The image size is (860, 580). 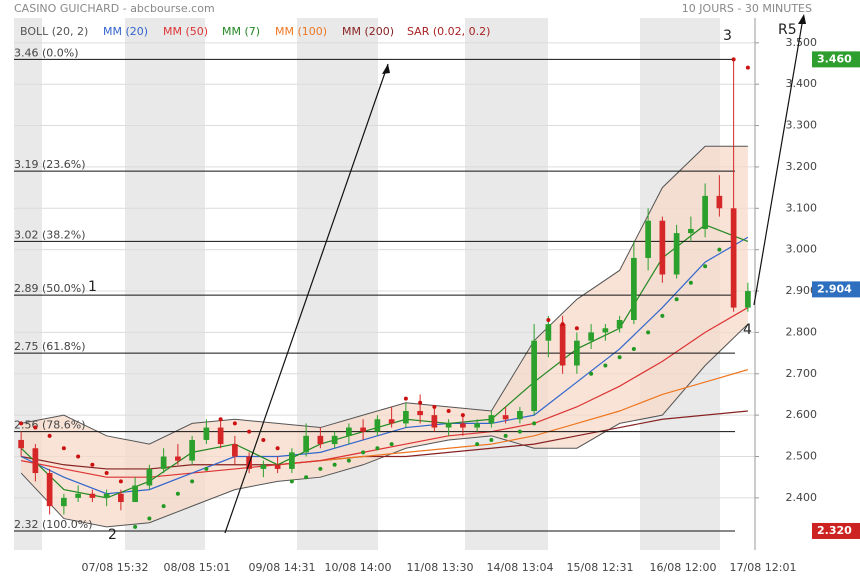 I want to click on price-tag-label: 2.320, so click(x=834, y=530).